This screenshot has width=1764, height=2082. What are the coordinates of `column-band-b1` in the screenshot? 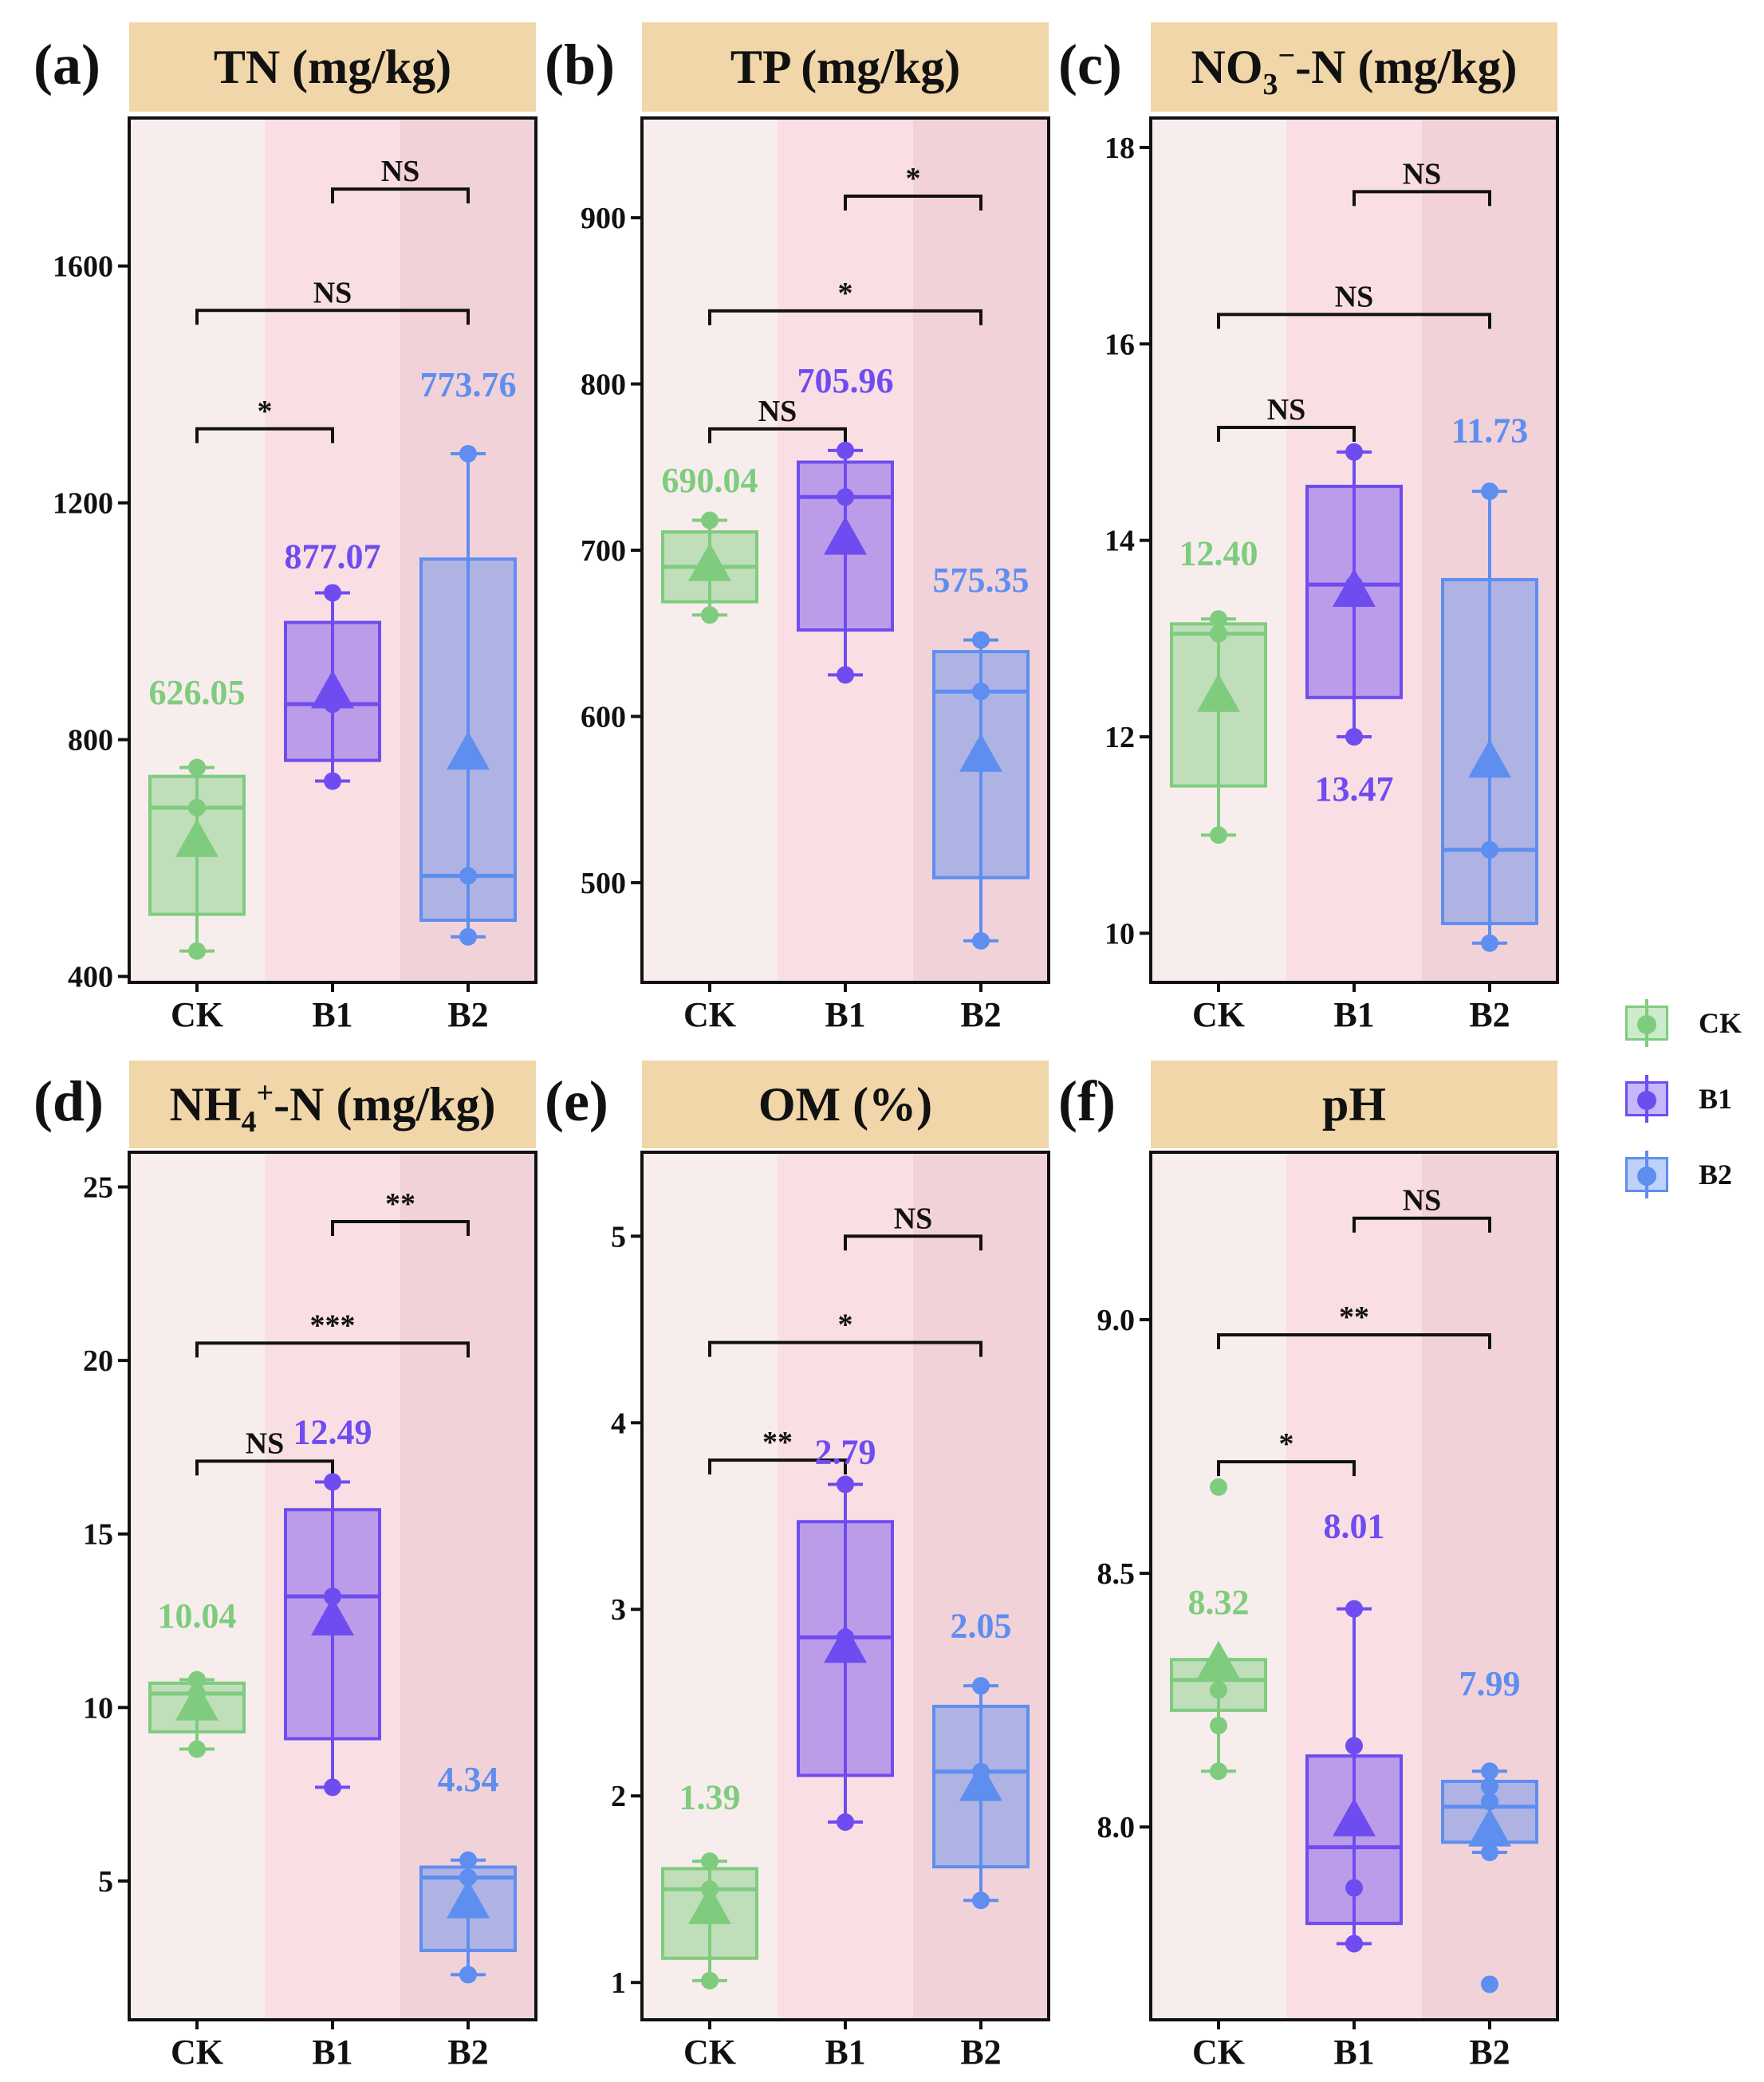 It's located at (332, 550).